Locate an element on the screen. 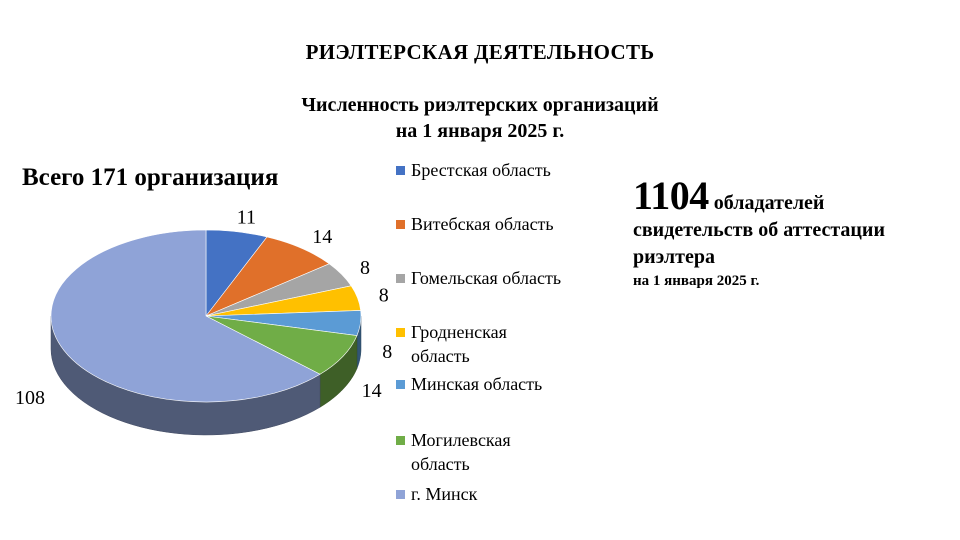 Image resolution: width=960 pixels, height=540 pixels. stats-word: обладателей is located at coordinates (769, 203).